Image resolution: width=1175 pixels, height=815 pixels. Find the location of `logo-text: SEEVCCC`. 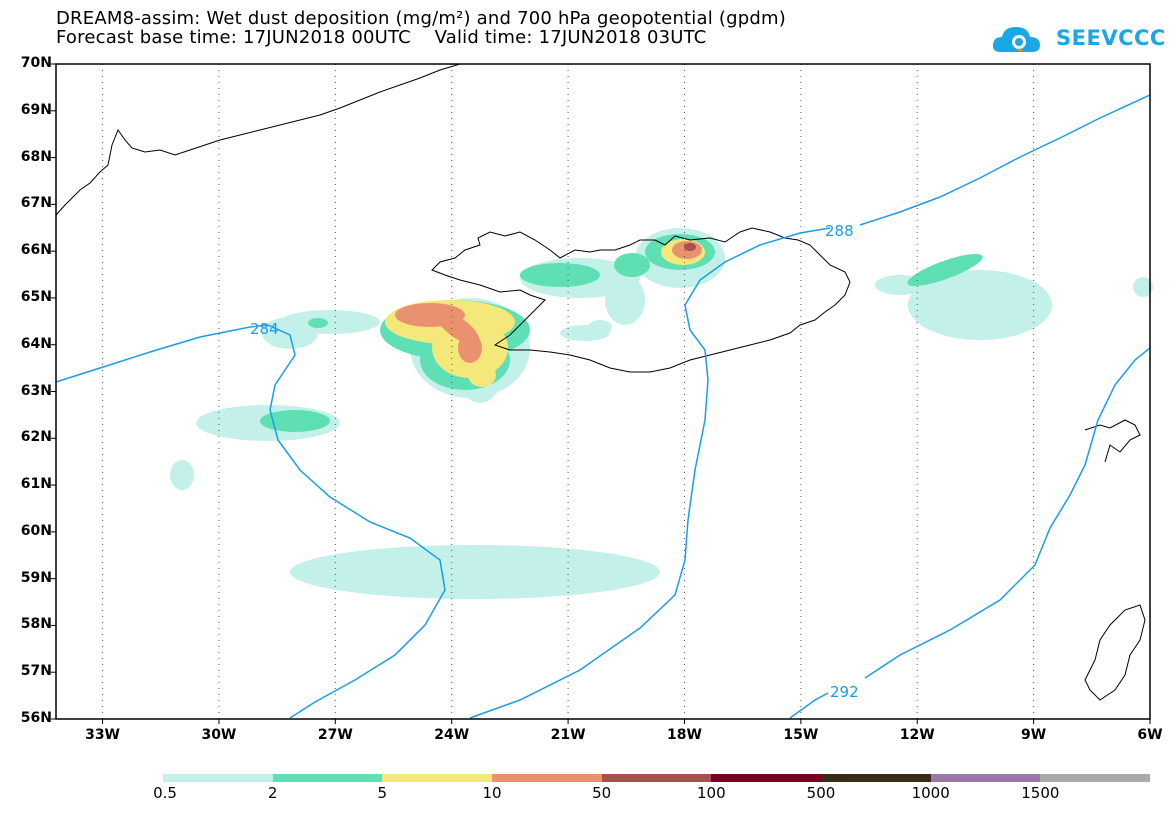

logo-text: SEEVCCC is located at coordinates (1111, 38).